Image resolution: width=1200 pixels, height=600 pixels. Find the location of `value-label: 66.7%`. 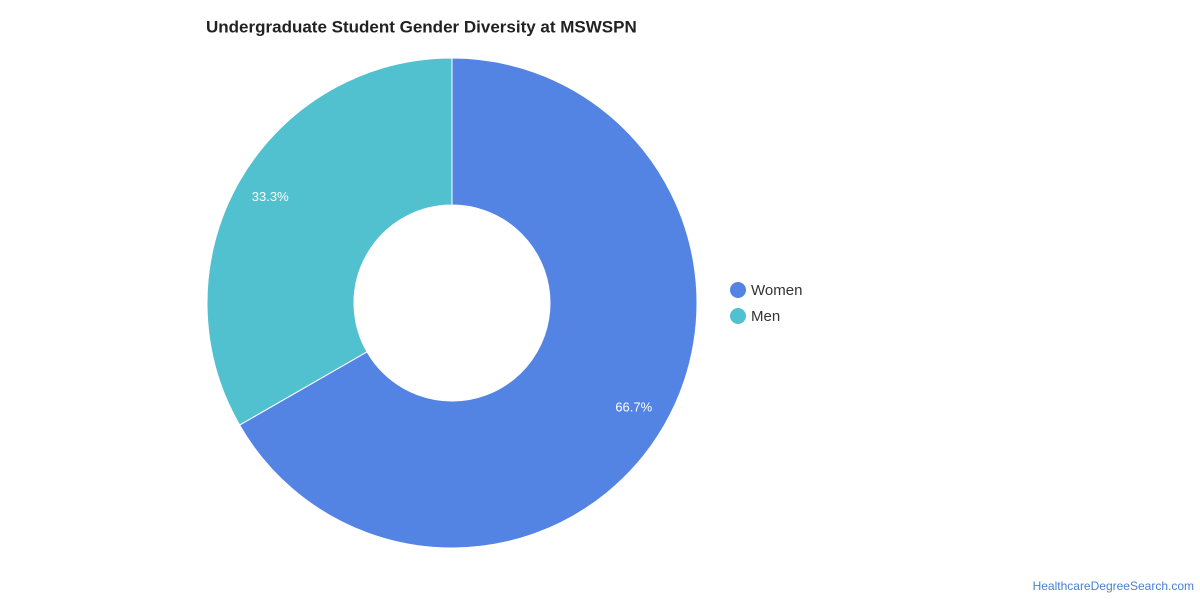

value-label: 66.7% is located at coordinates (633, 407).